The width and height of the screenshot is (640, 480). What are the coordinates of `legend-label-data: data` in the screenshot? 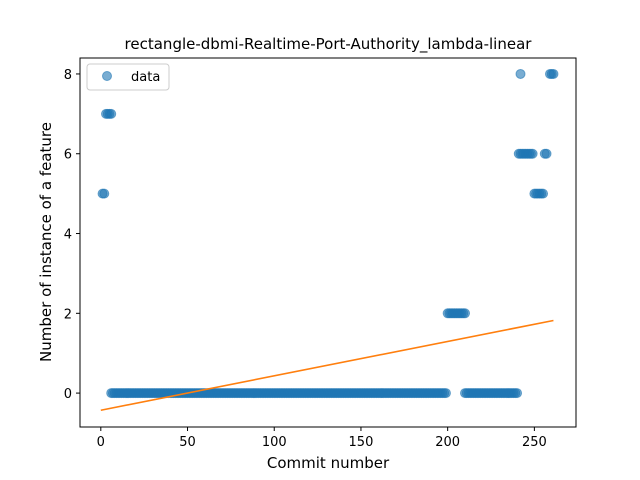 It's located at (145, 77).